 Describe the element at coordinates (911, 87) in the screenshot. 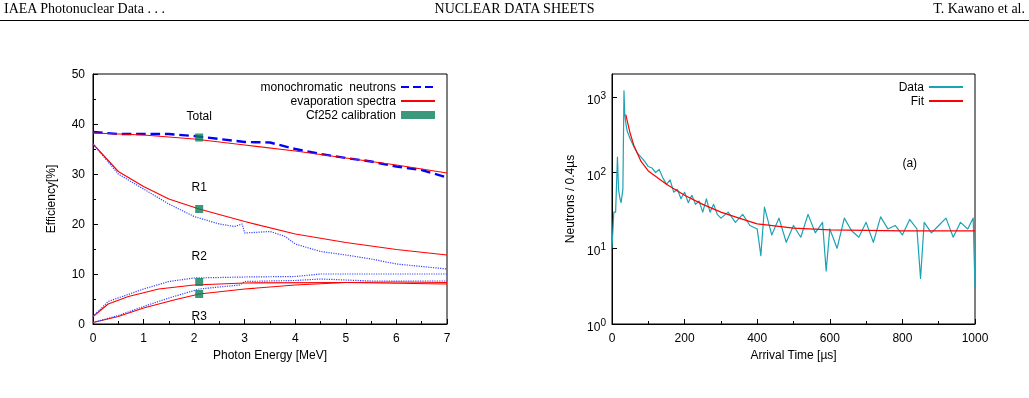

I see `legend-label: Data` at that location.